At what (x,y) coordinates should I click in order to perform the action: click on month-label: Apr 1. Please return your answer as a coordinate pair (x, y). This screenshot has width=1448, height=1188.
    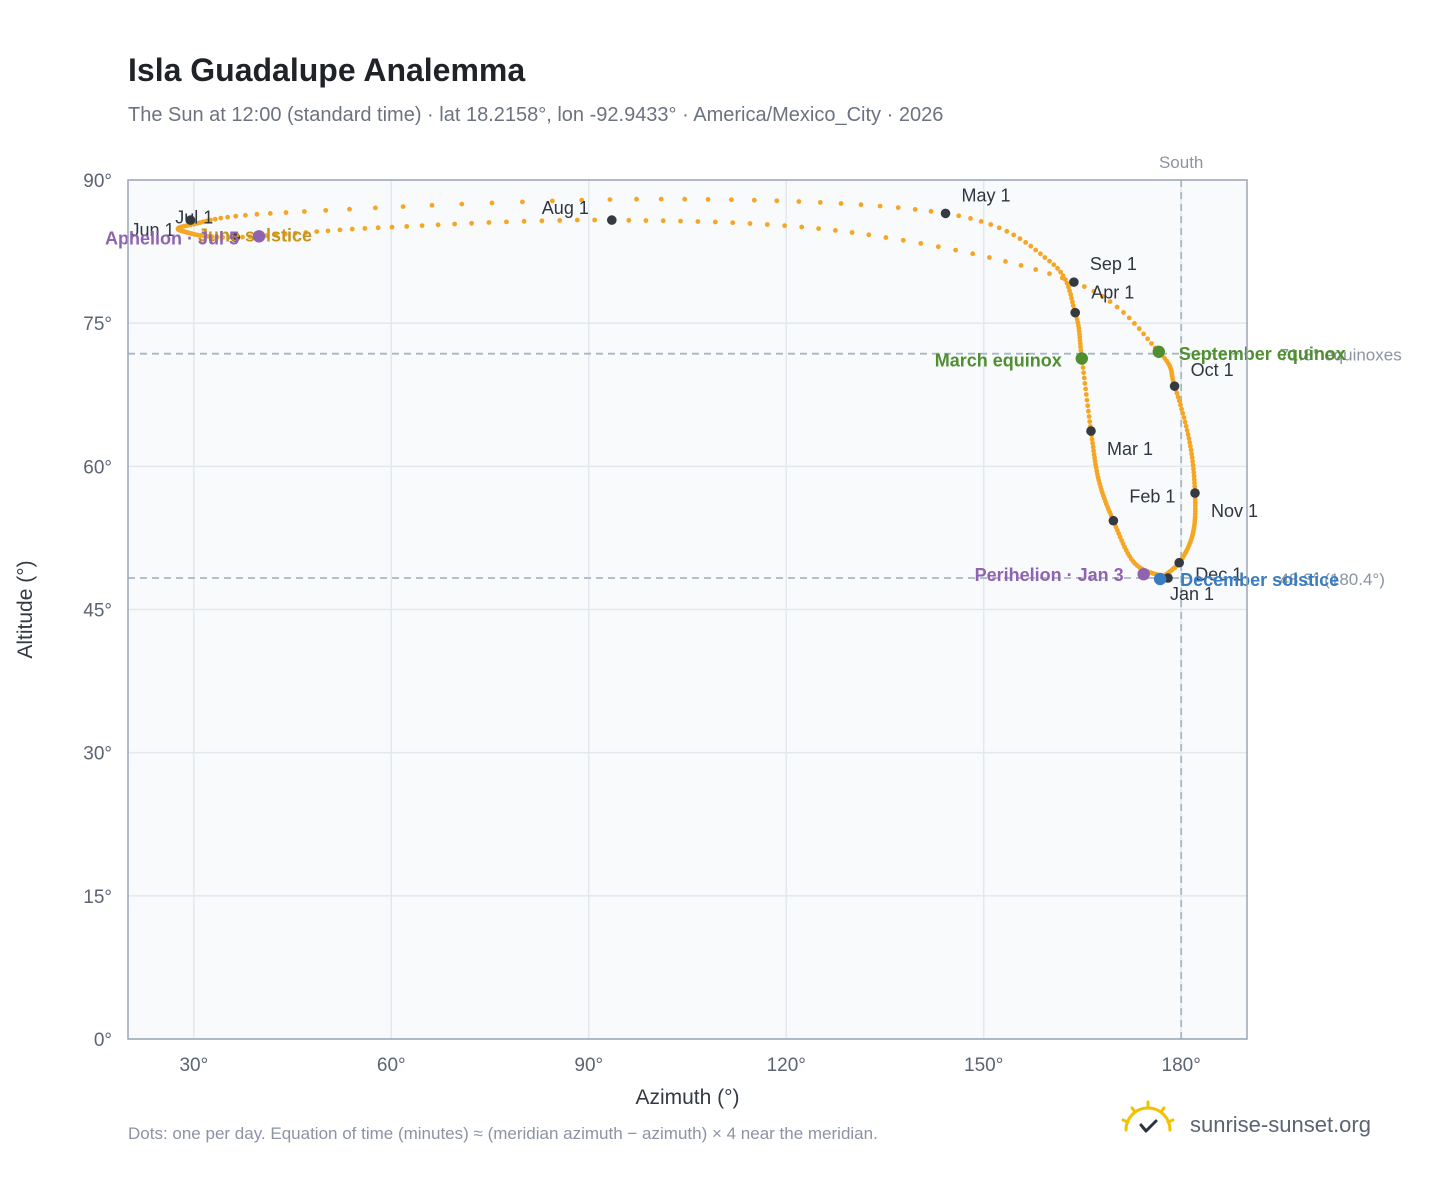
    Looking at the image, I should click on (1112, 293).